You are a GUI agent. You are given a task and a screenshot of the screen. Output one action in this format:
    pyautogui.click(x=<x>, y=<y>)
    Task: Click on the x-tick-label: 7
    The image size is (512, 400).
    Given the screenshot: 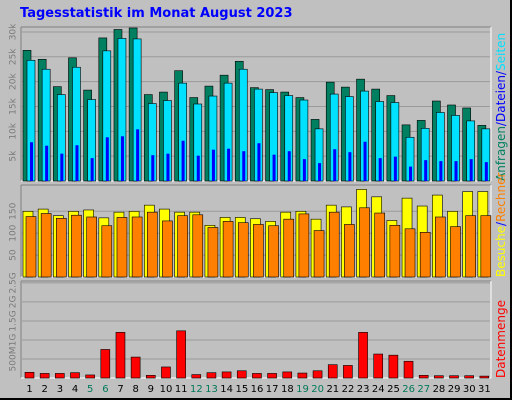 What is the action you would take?
    pyautogui.click(x=120, y=389)
    